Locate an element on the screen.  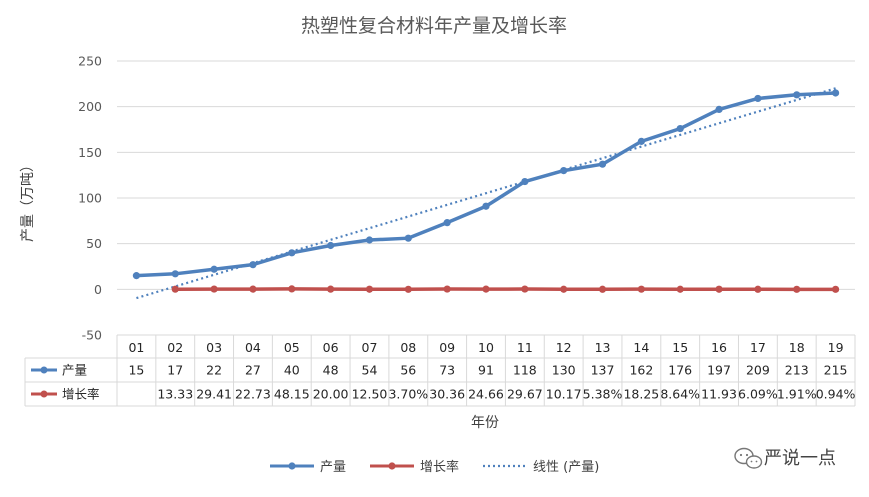
legend: 产量增长率线性 (产量) is located at coordinates (434, 467).